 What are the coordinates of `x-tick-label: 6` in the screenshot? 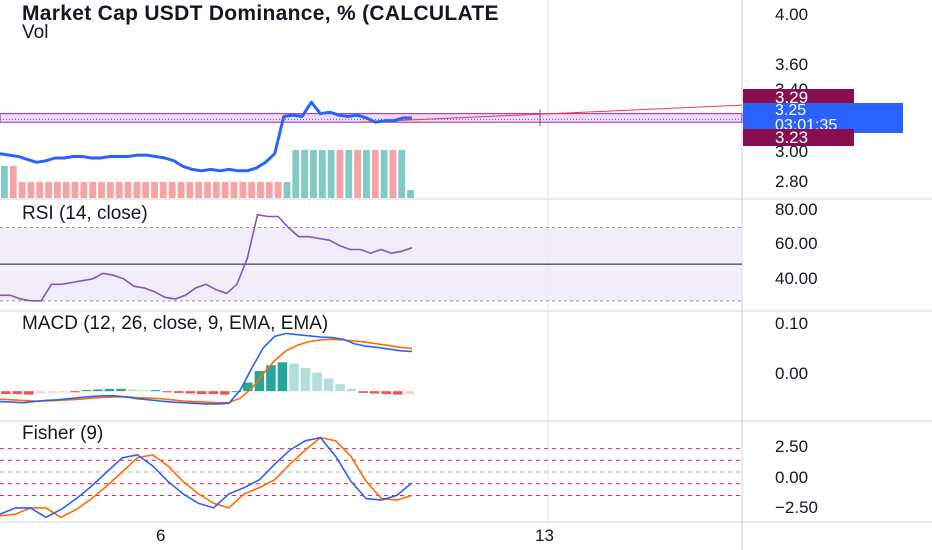 It's located at (161, 535).